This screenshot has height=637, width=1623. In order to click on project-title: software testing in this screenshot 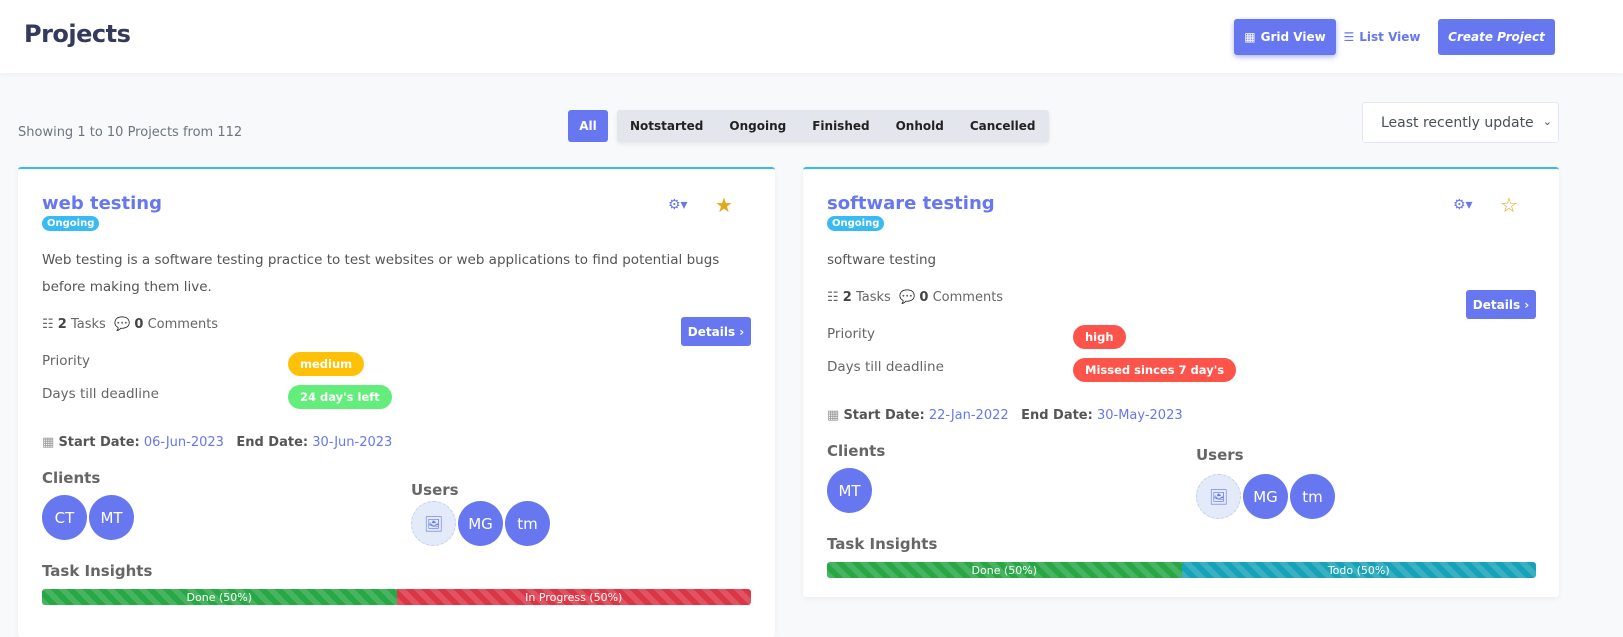, I will do `click(911, 203)`.